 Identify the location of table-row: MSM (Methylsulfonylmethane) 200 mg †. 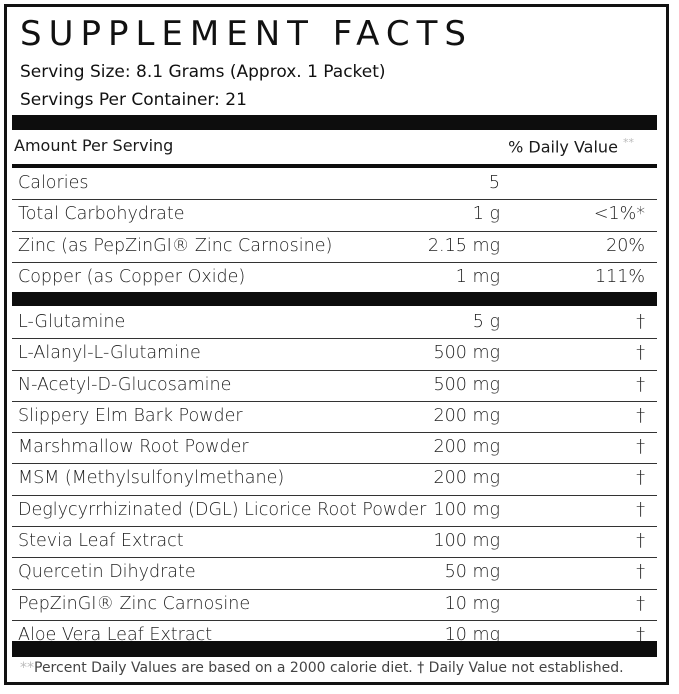
(334, 480).